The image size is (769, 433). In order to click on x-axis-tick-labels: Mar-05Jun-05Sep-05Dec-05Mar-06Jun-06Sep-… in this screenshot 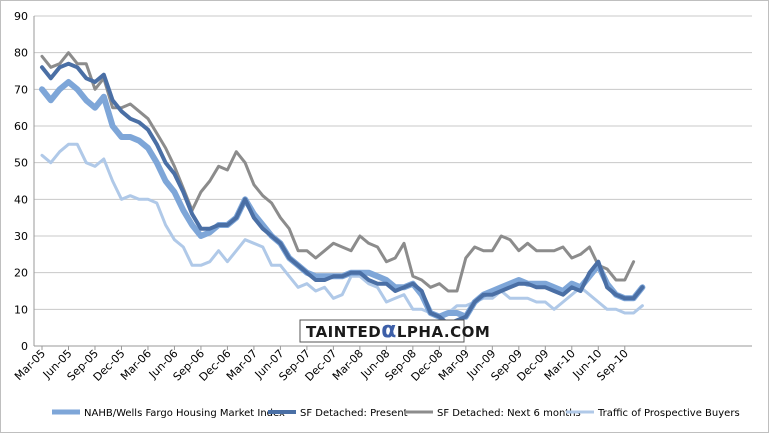, I will do `click(321, 365)`.